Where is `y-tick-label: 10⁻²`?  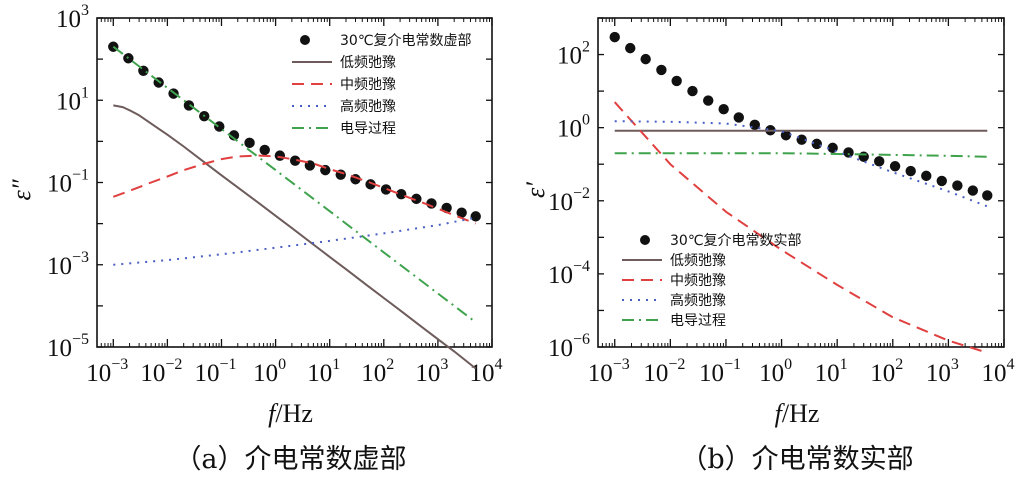
y-tick-label: 10⁻² is located at coordinates (569, 200).